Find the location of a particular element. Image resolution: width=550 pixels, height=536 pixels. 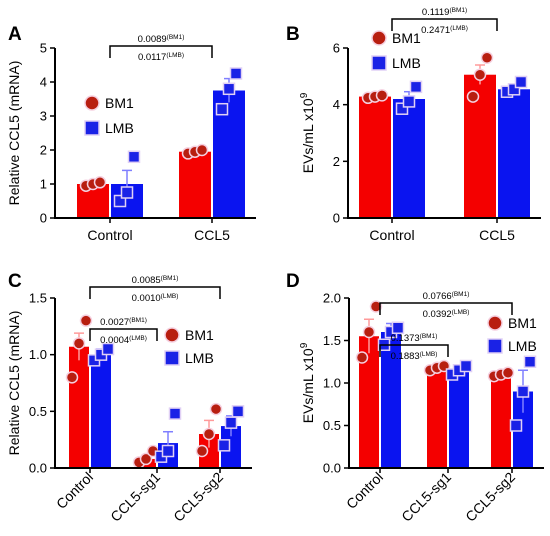

significance-bracket: 0.0766(BM1) 0.0392(LMB) is located at coordinates (446, 305).